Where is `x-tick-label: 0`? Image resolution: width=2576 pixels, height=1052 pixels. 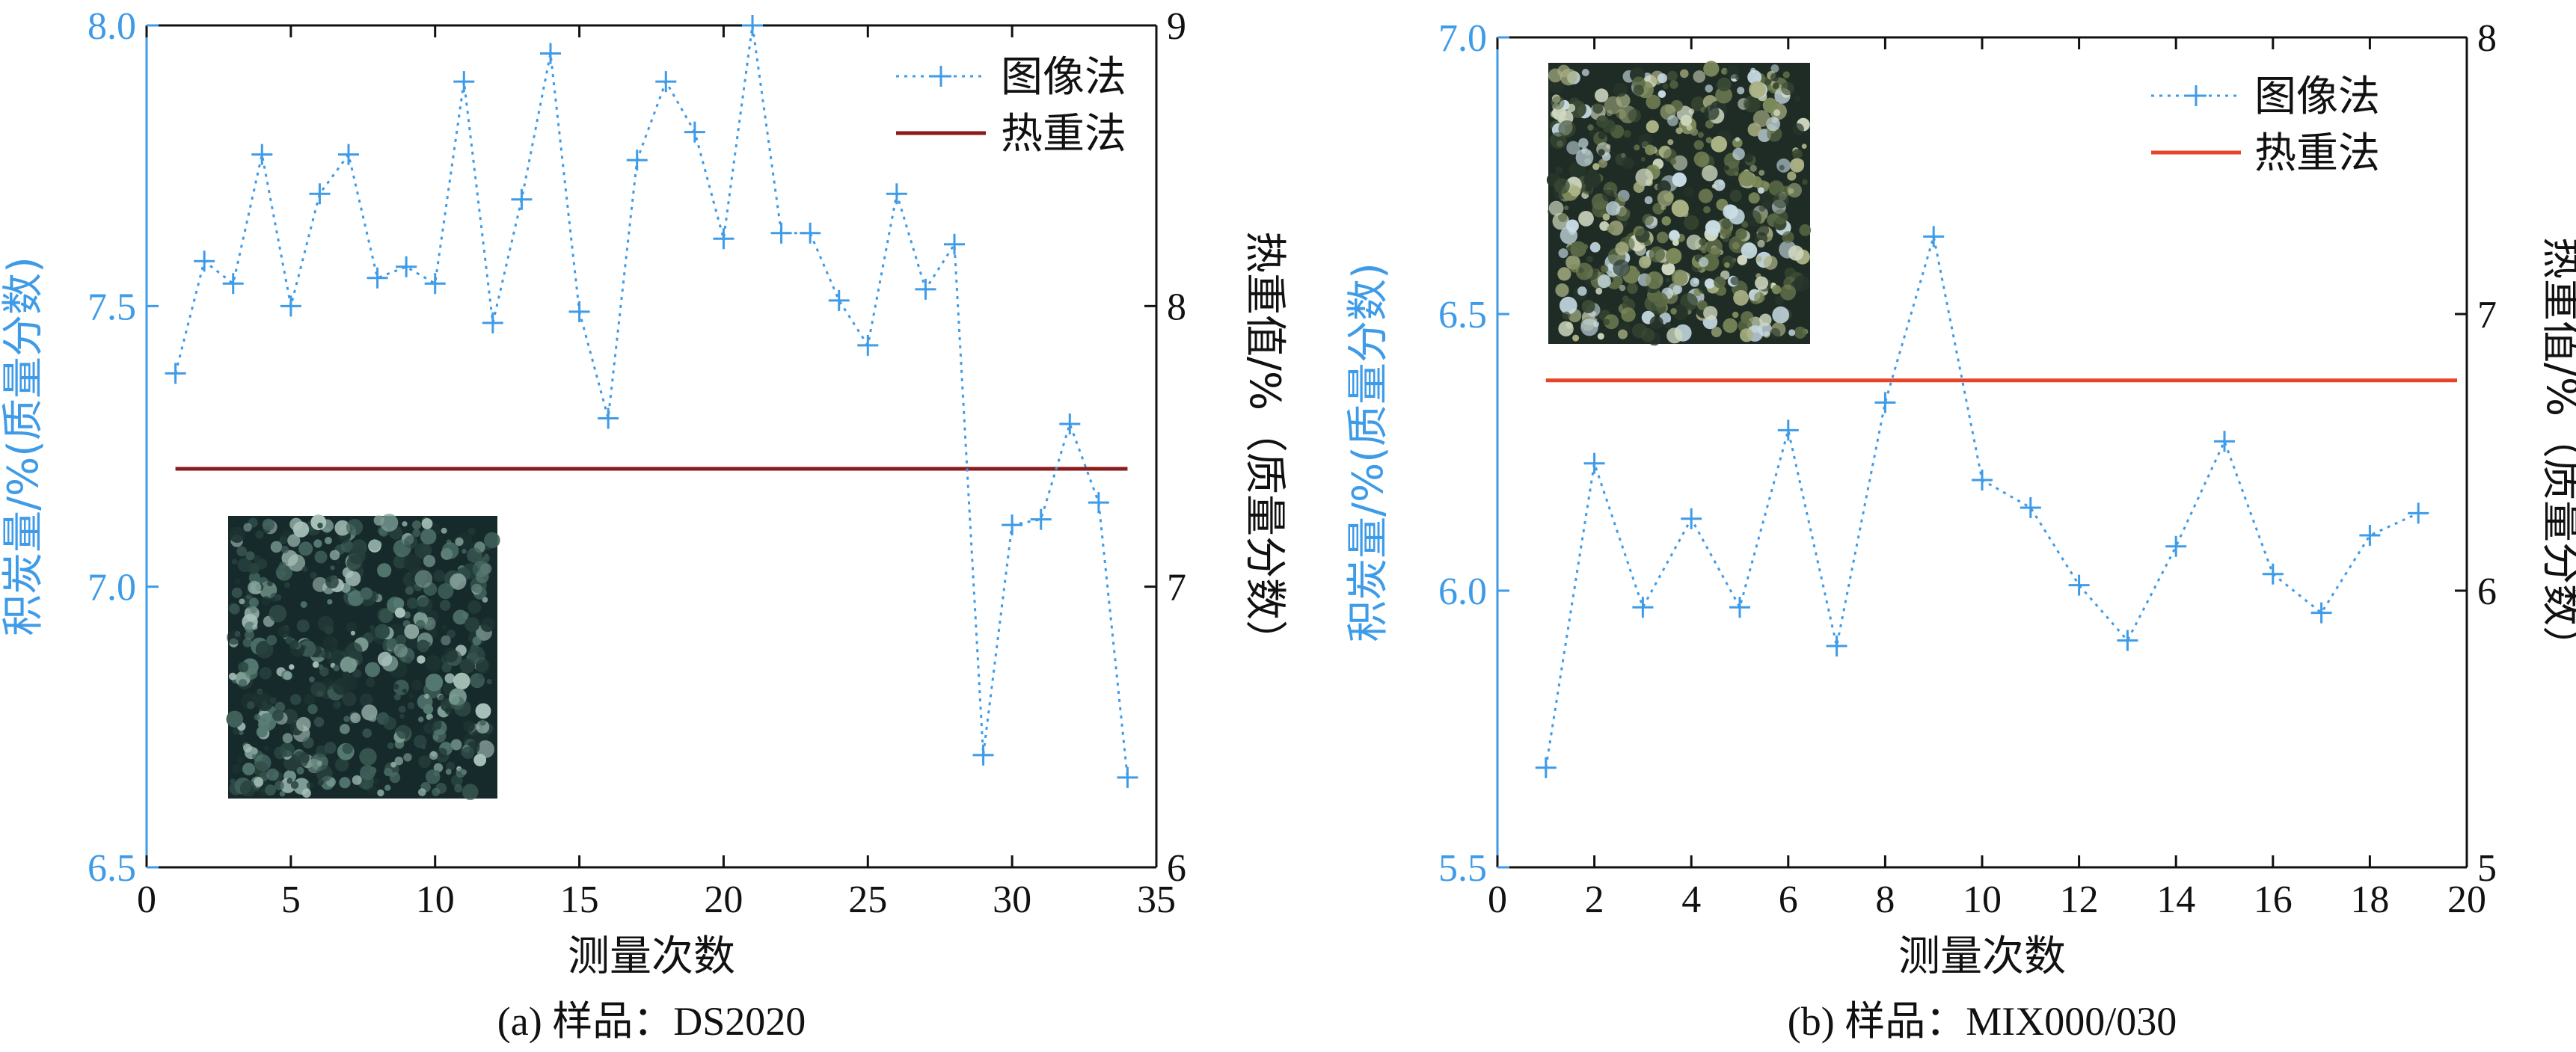
x-tick-label: 0 is located at coordinates (1497, 900).